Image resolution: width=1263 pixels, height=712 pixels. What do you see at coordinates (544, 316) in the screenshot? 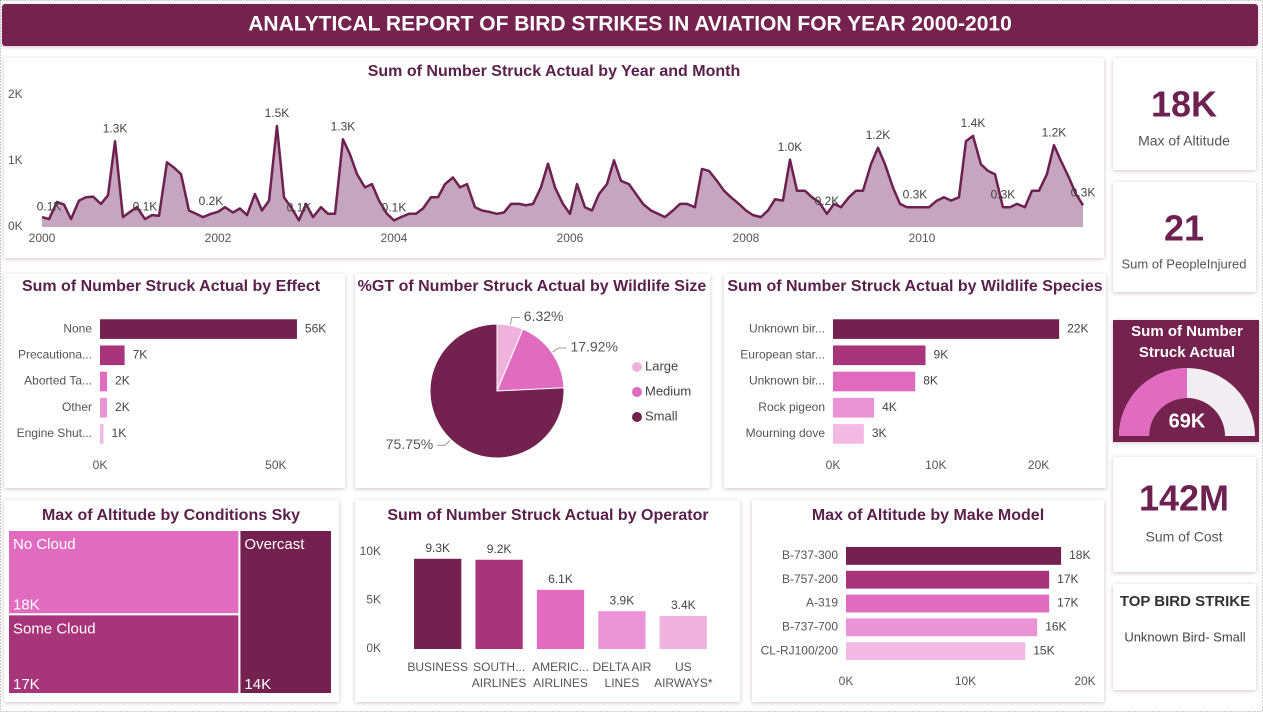
I see `data-label: 6.32%` at bounding box center [544, 316].